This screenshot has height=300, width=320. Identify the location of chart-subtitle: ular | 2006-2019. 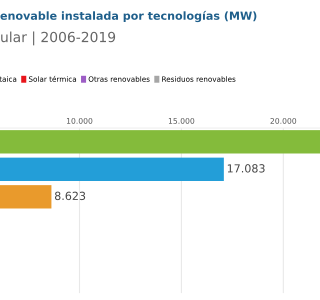
(58, 38).